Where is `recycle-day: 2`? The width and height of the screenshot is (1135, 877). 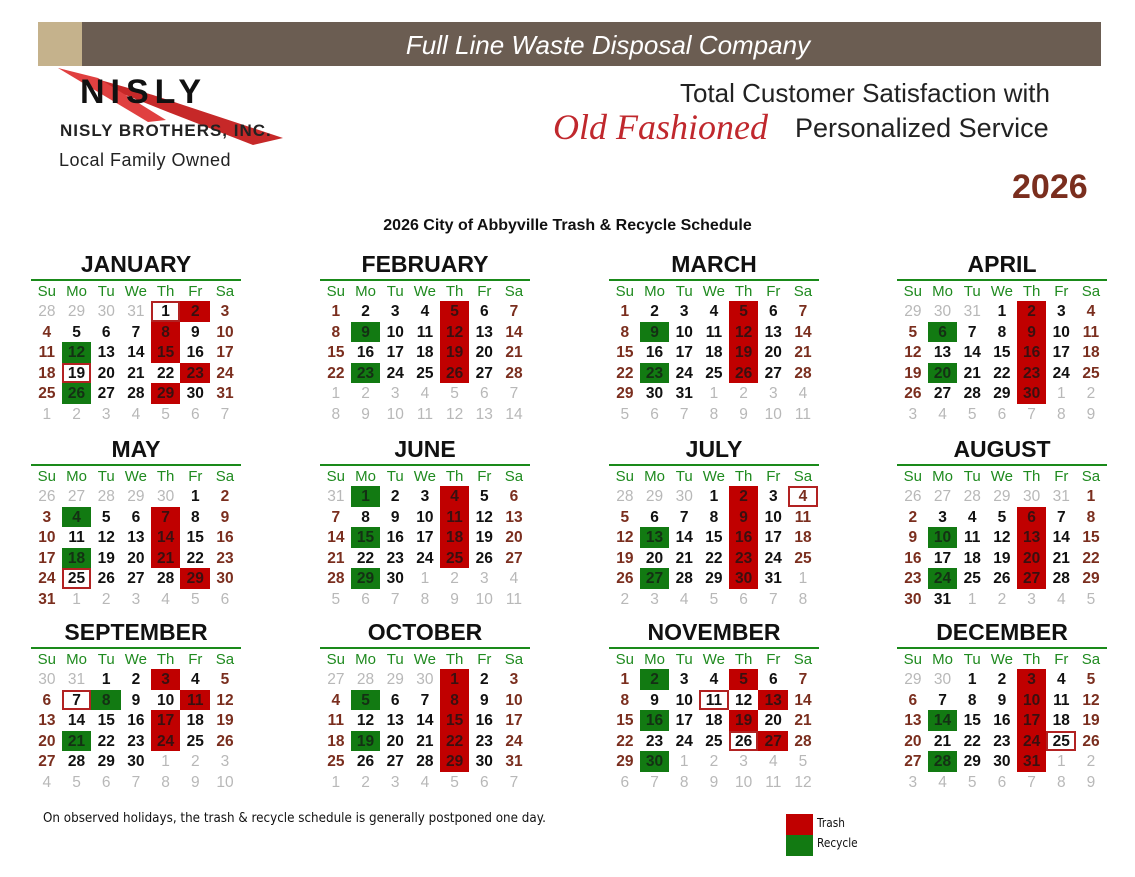
recycle-day: 2 is located at coordinates (654, 679).